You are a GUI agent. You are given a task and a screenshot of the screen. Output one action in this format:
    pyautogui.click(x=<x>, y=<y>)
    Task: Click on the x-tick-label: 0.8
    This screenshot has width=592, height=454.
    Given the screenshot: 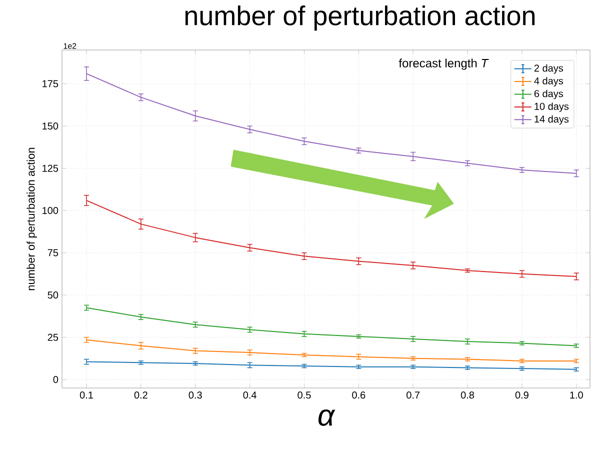 What is the action you would take?
    pyautogui.click(x=467, y=395)
    